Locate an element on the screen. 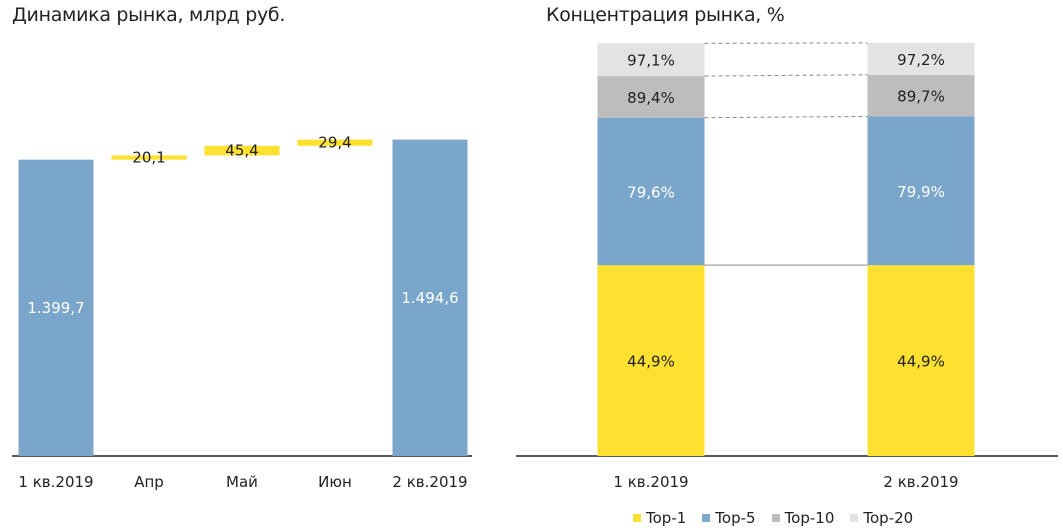  x-tick-label-0: 1 кв.2019 is located at coordinates (55, 482).